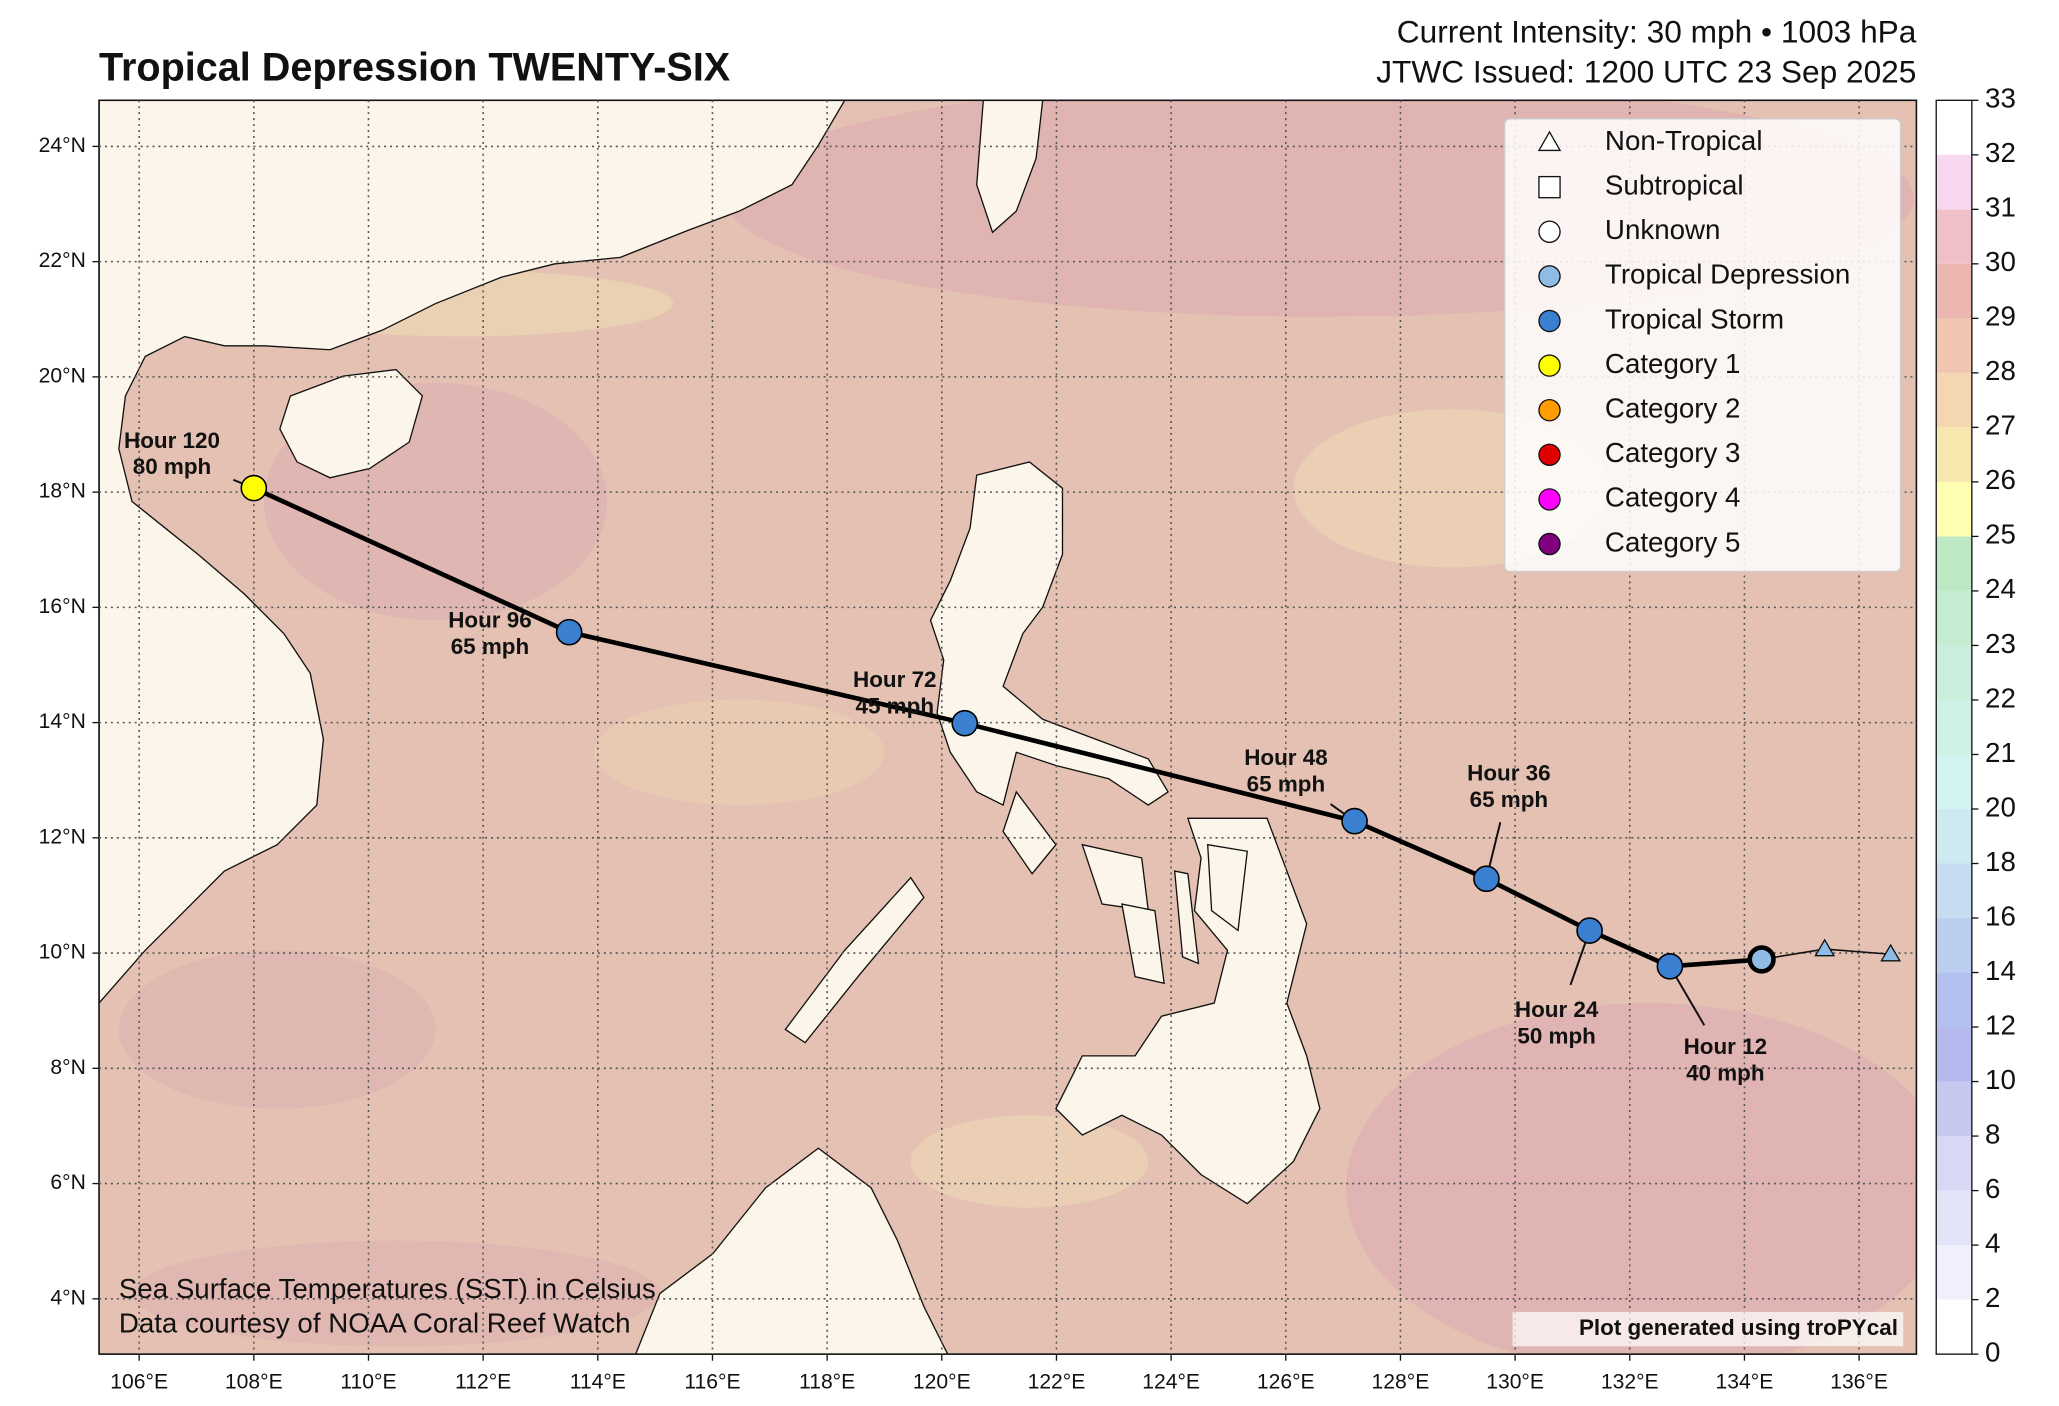 The height and width of the screenshot is (1406, 2059). I want to click on subtitle: JTWC Issued: 1200 UTC 23 Sep 2025, so click(1646, 71).